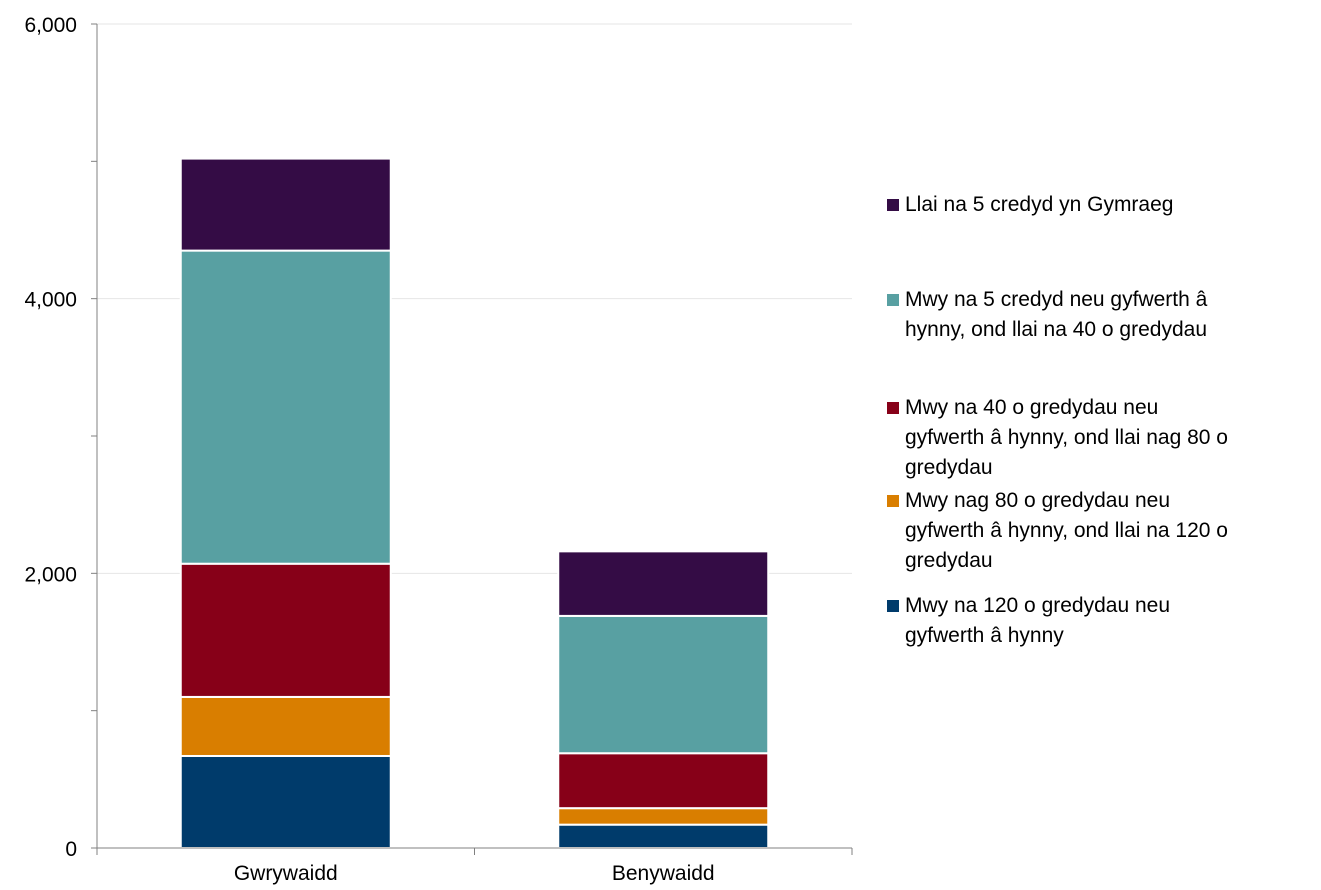 The image size is (1321, 890). Describe the element at coordinates (474, 873) in the screenshot. I see `category-labels: Gwrywaidd Benywaidd` at that location.